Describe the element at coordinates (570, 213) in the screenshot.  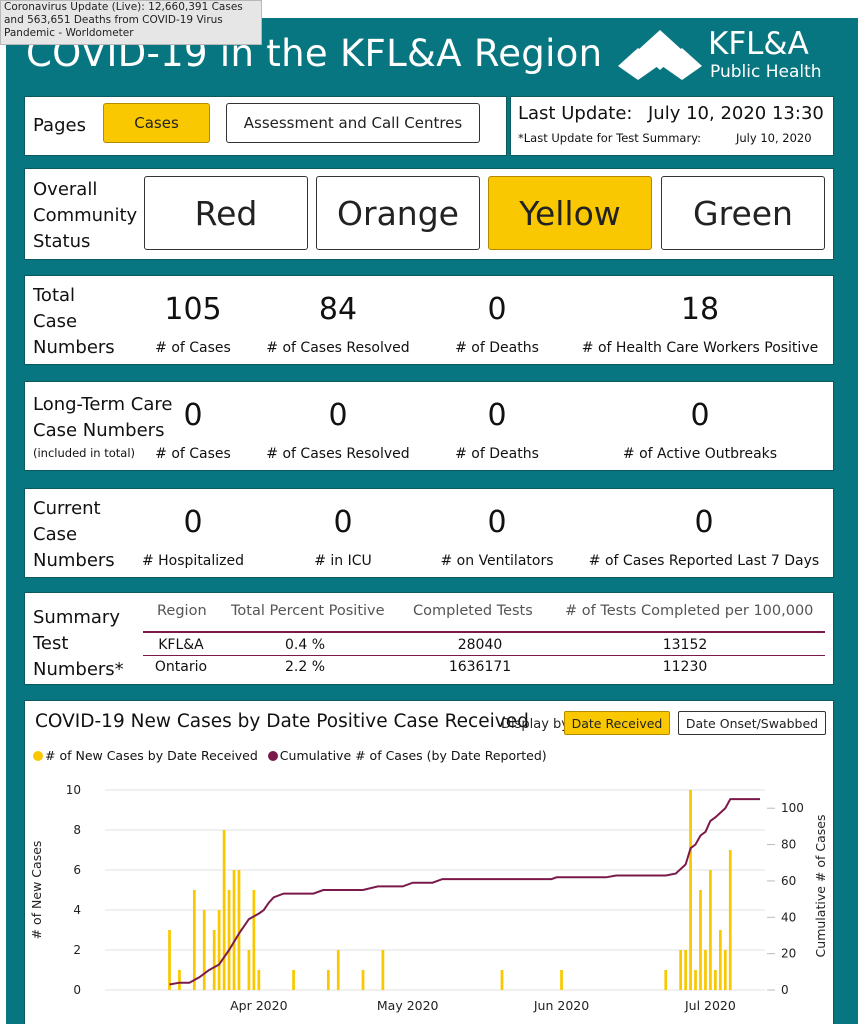
I see `status-yellow-active: Yellow` at that location.